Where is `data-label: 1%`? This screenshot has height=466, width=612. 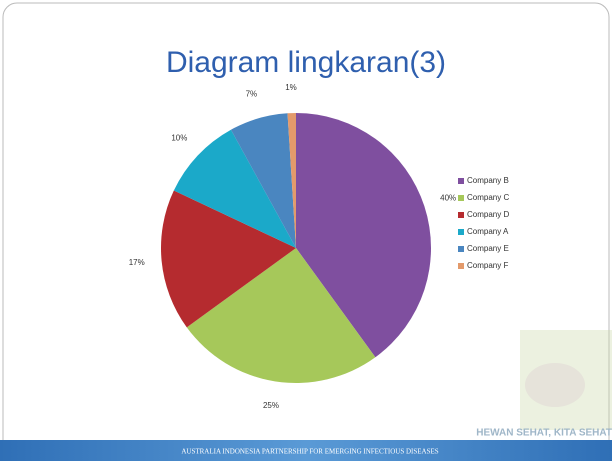 data-label: 1% is located at coordinates (291, 87).